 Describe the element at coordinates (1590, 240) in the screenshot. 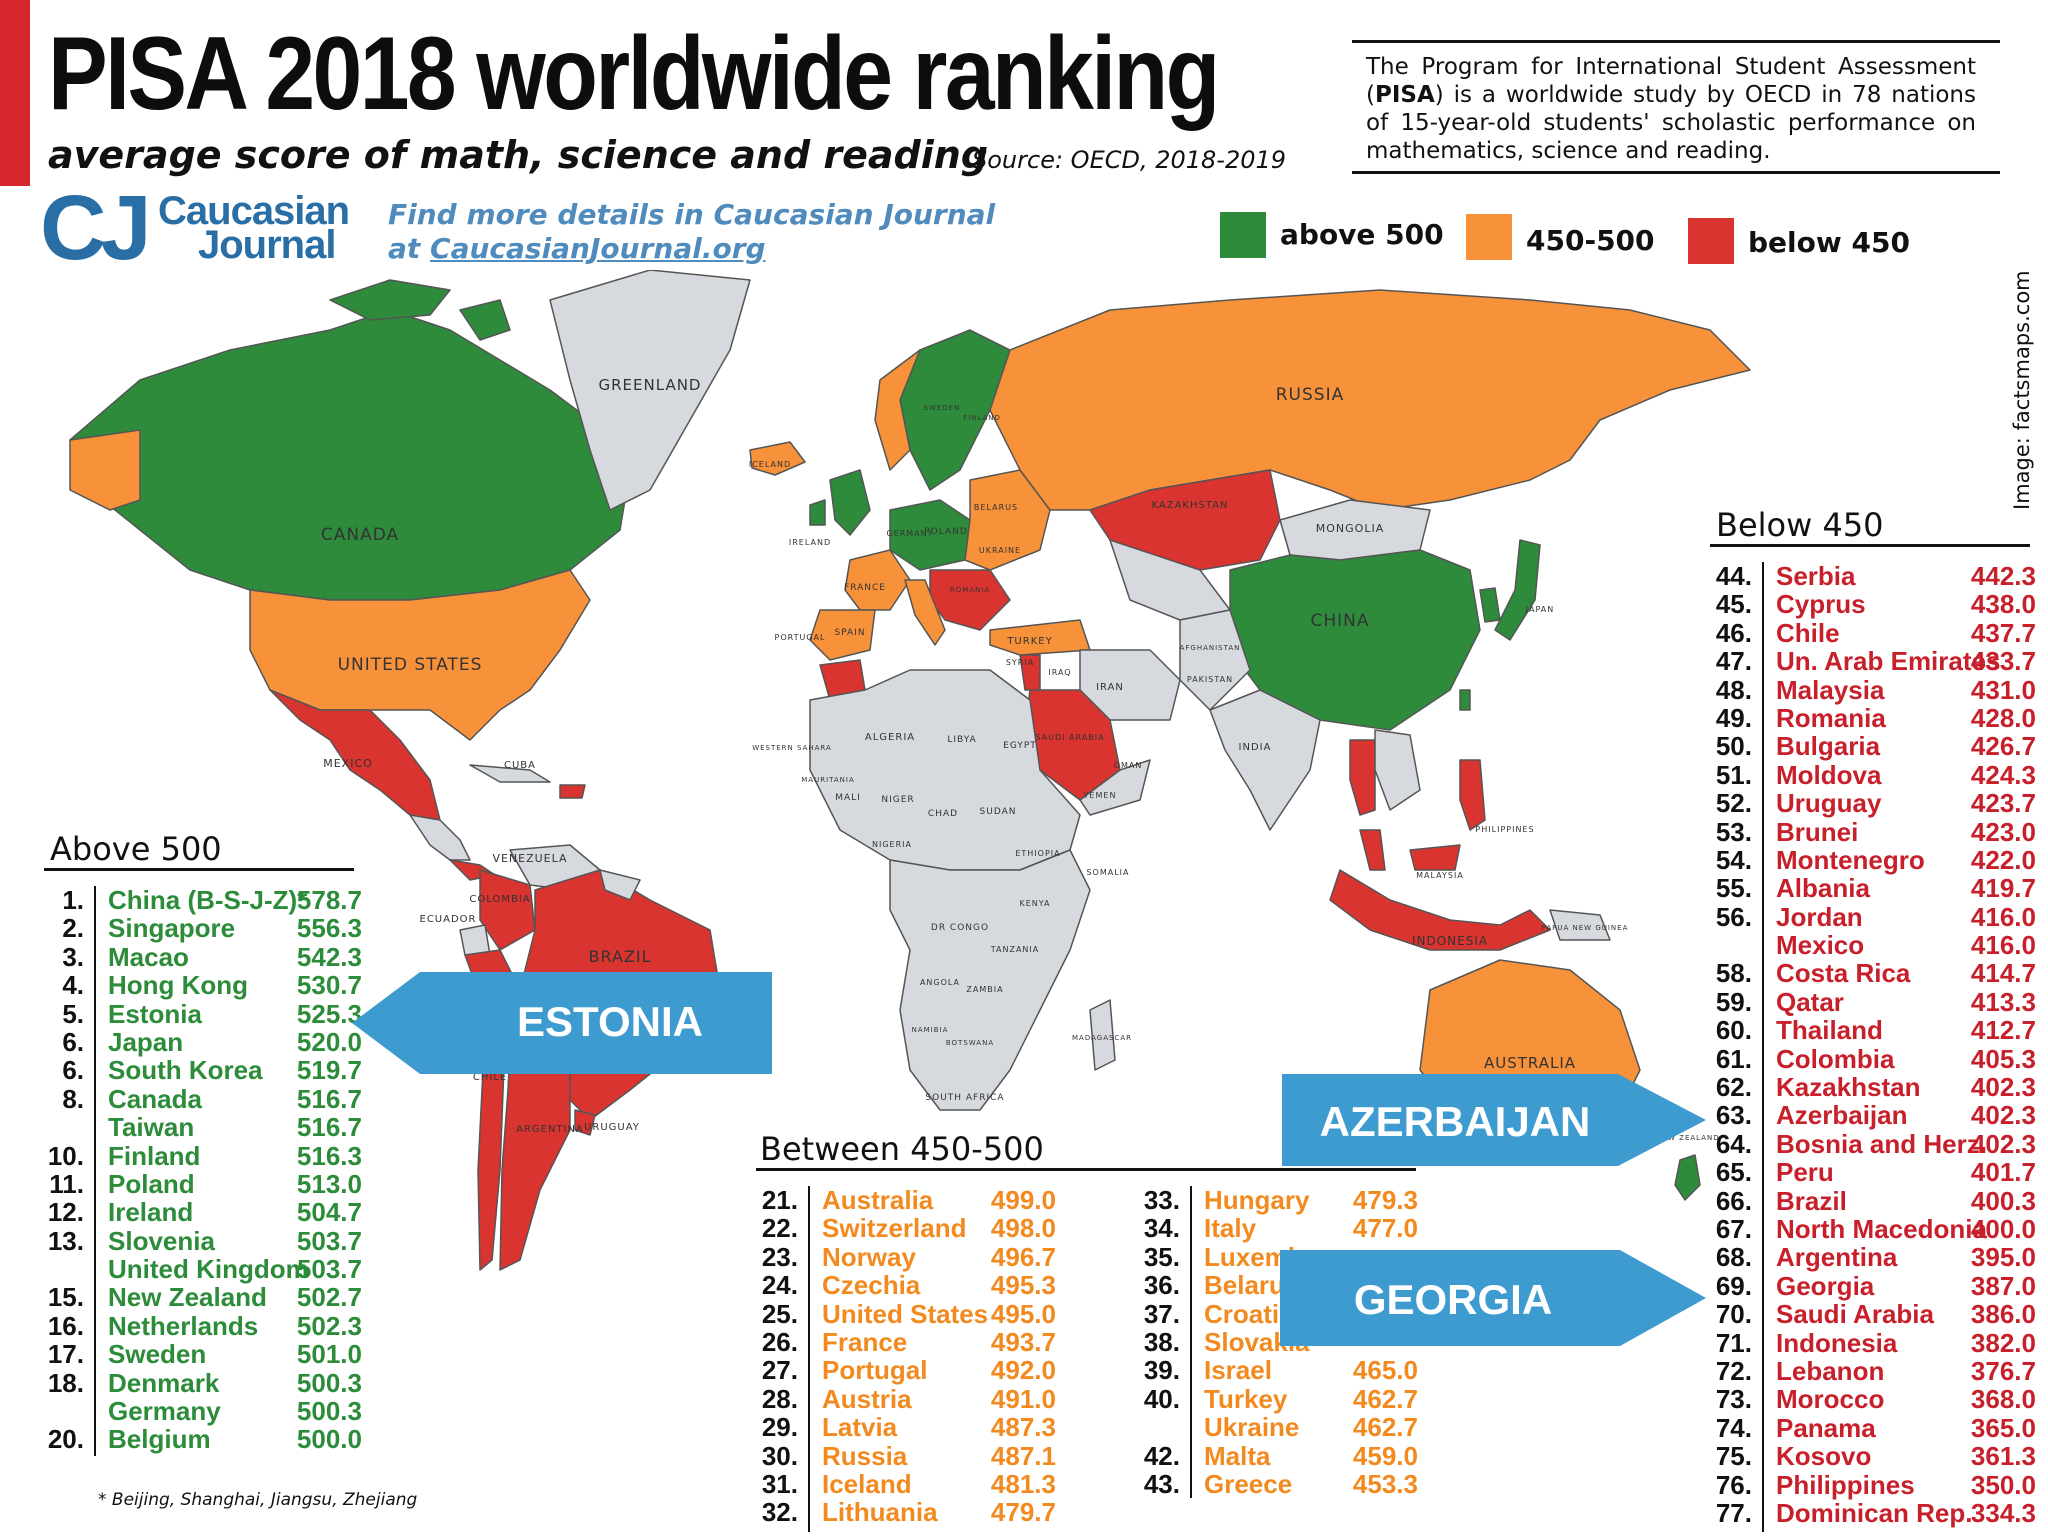

I see `legend-label-450-500: 450-500` at that location.